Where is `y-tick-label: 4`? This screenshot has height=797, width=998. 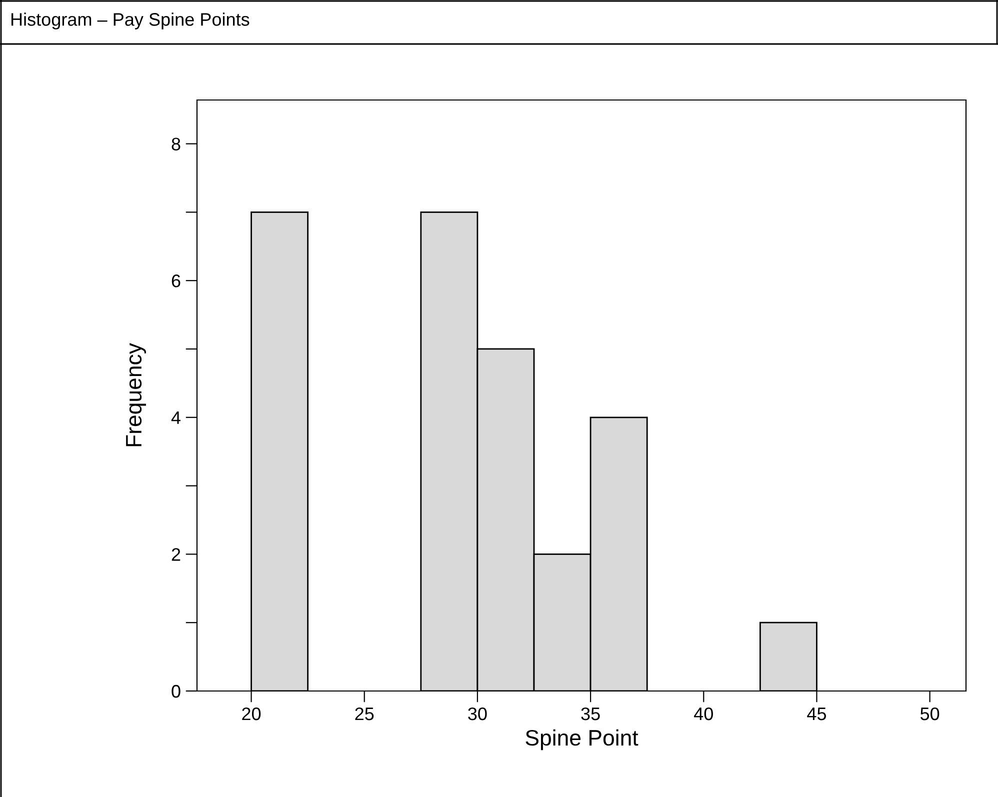 y-tick-label: 4 is located at coordinates (175, 418).